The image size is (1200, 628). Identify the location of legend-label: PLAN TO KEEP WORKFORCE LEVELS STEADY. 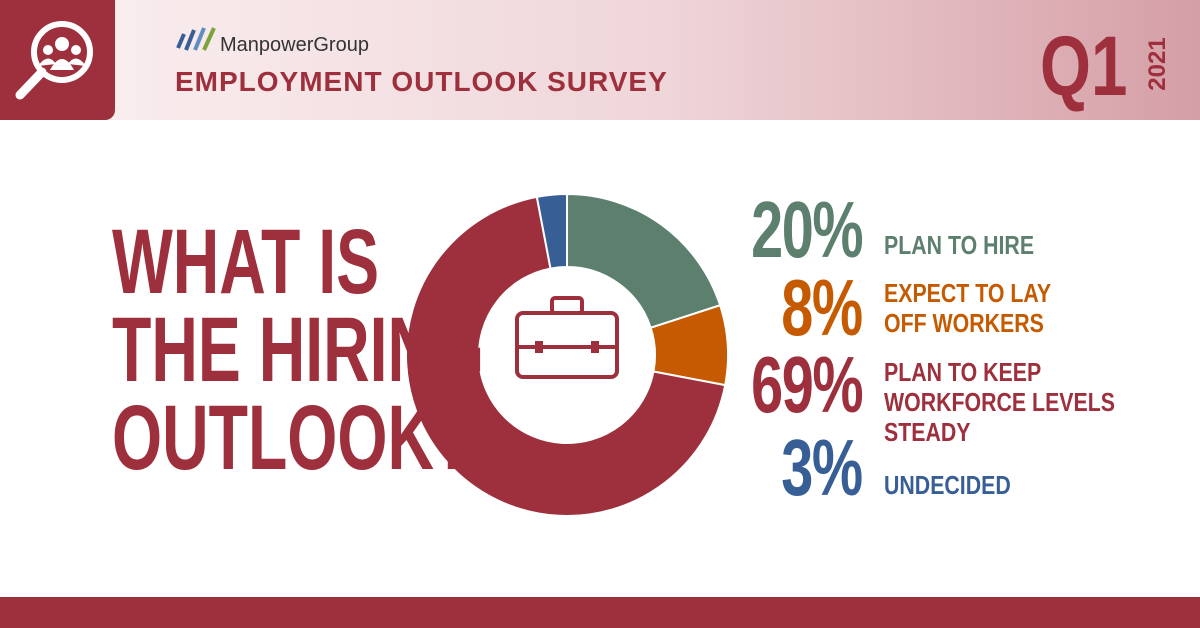
(999, 402).